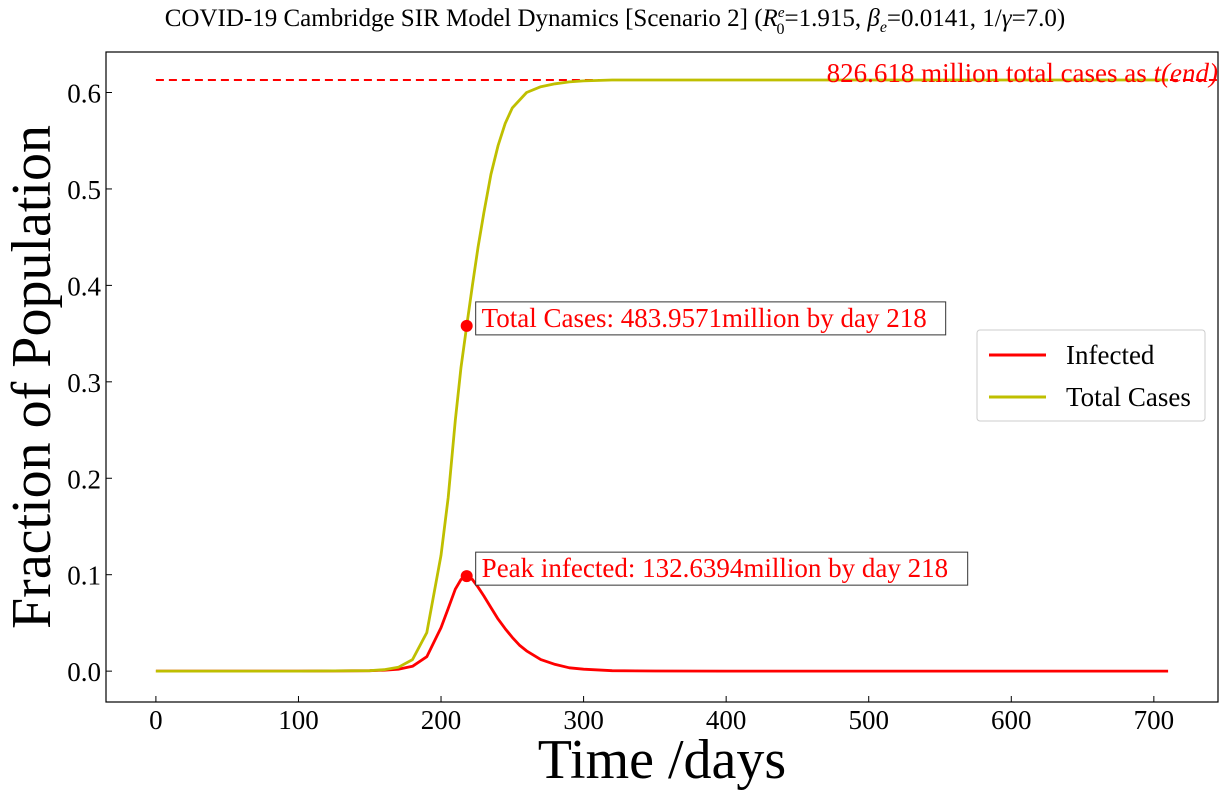 Image resolution: width=1229 pixels, height=797 pixels. What do you see at coordinates (84, 672) in the screenshot?
I see `y-tick-label: 0.0` at bounding box center [84, 672].